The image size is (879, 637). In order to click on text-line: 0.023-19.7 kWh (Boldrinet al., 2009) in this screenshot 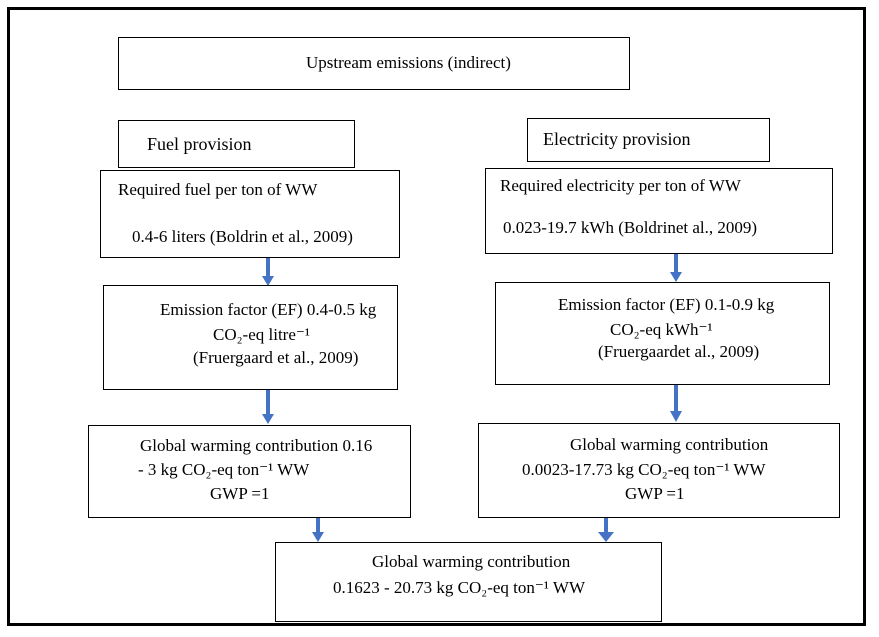, I will do `click(630, 227)`.